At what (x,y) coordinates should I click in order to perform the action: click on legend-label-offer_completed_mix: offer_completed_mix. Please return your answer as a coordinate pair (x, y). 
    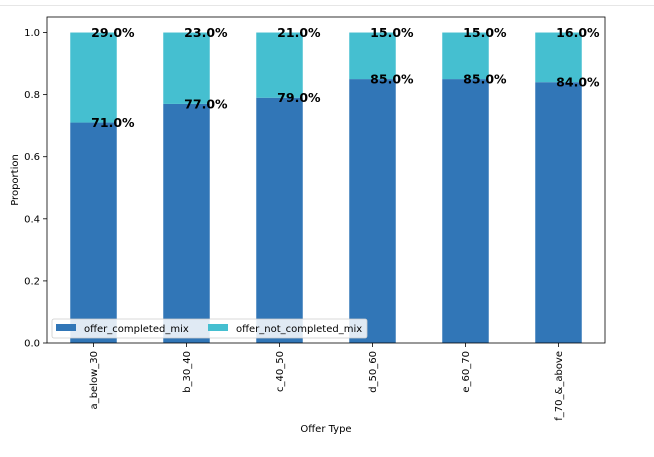
    Looking at the image, I should click on (136, 329).